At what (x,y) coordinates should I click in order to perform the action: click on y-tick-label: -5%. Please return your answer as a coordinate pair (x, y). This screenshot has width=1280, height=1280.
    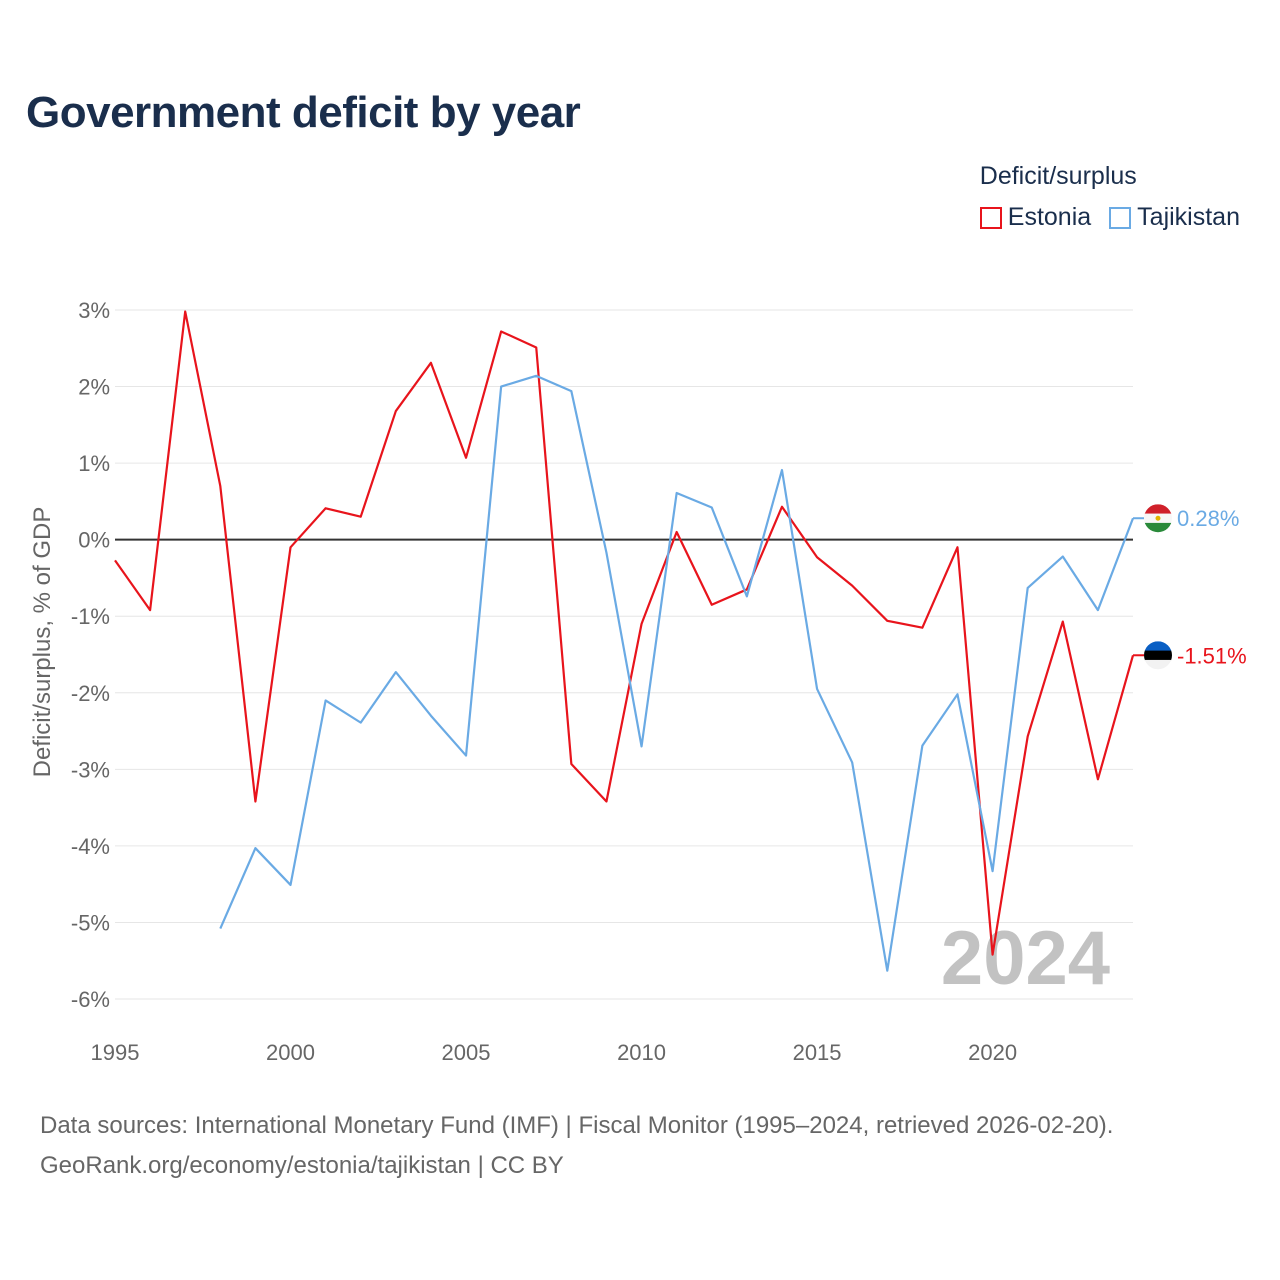
    Looking at the image, I should click on (90, 922).